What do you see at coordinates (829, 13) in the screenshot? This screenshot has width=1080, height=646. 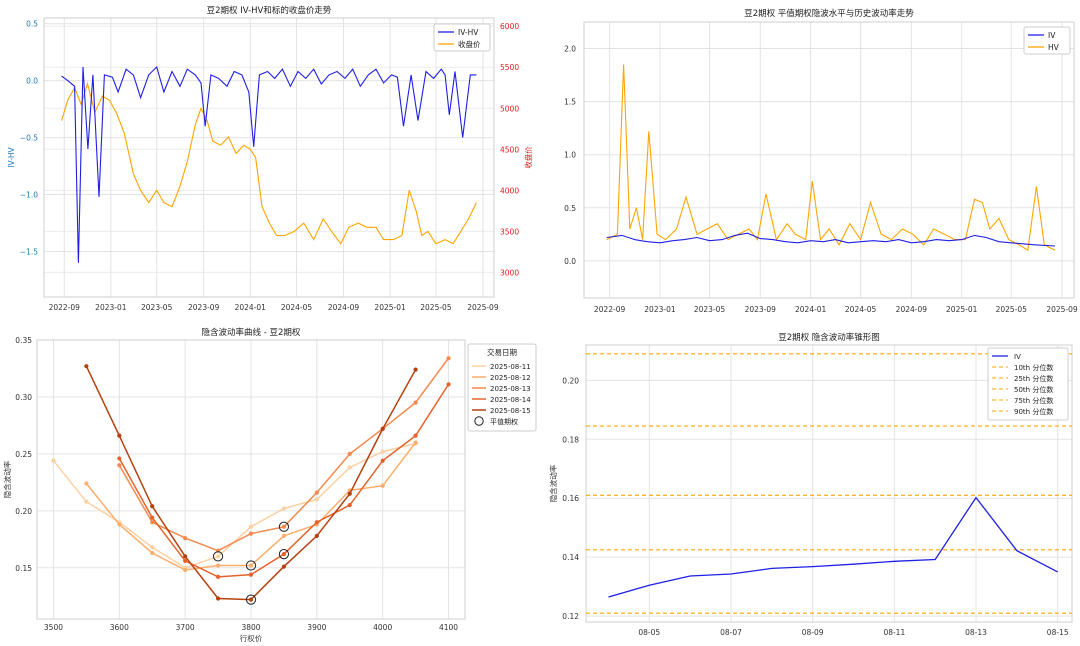 I see `chart-title: 豆2期权 平值期权隐波水平与历史波动率走势` at bounding box center [829, 13].